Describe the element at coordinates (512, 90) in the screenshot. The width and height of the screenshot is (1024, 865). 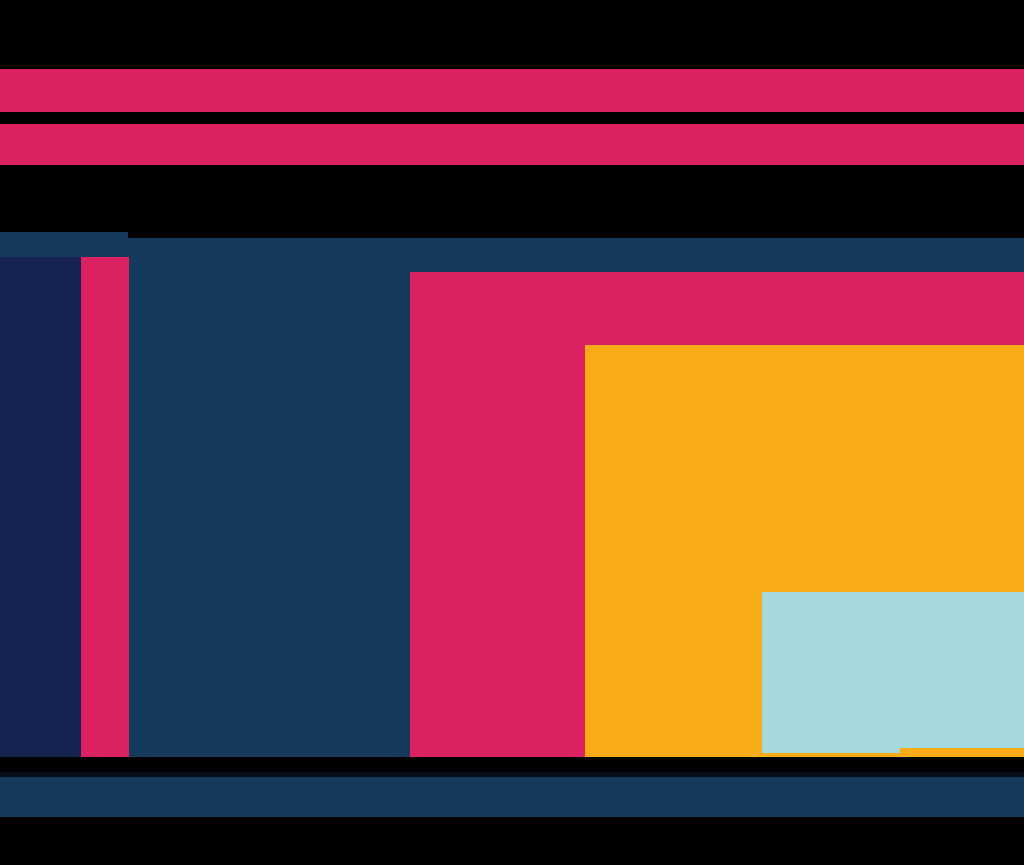
I see `header-accent-bar-primary` at that location.